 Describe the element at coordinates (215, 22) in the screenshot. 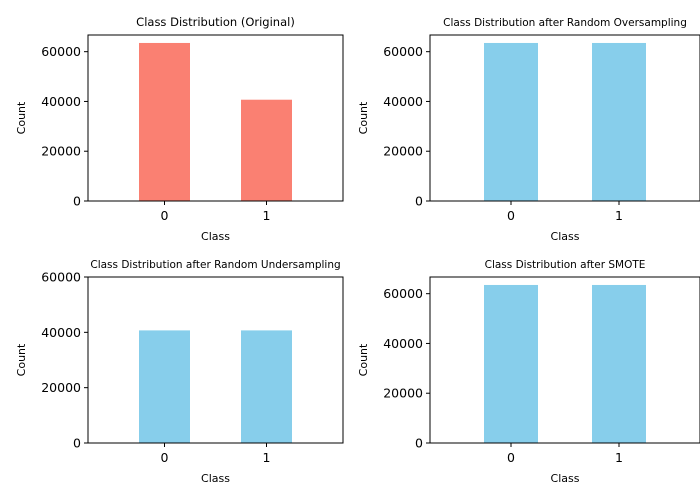

I see `chart-title: Class Distribution (Original)` at that location.